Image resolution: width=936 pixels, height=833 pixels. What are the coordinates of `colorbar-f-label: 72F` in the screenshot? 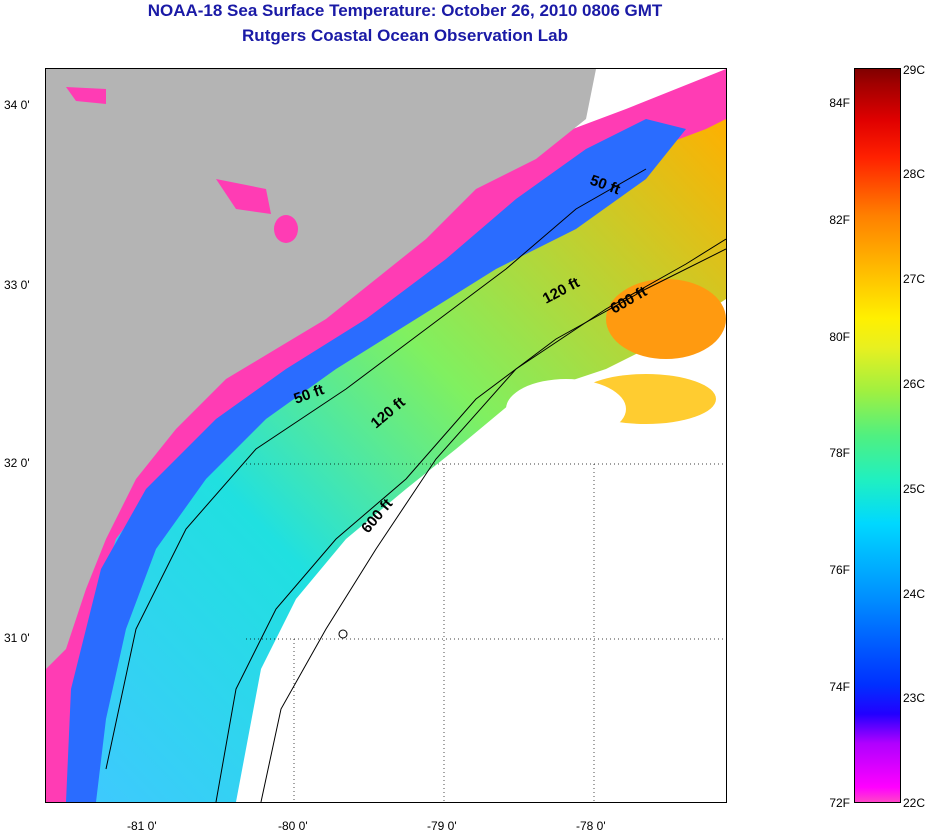 It's located at (839, 803).